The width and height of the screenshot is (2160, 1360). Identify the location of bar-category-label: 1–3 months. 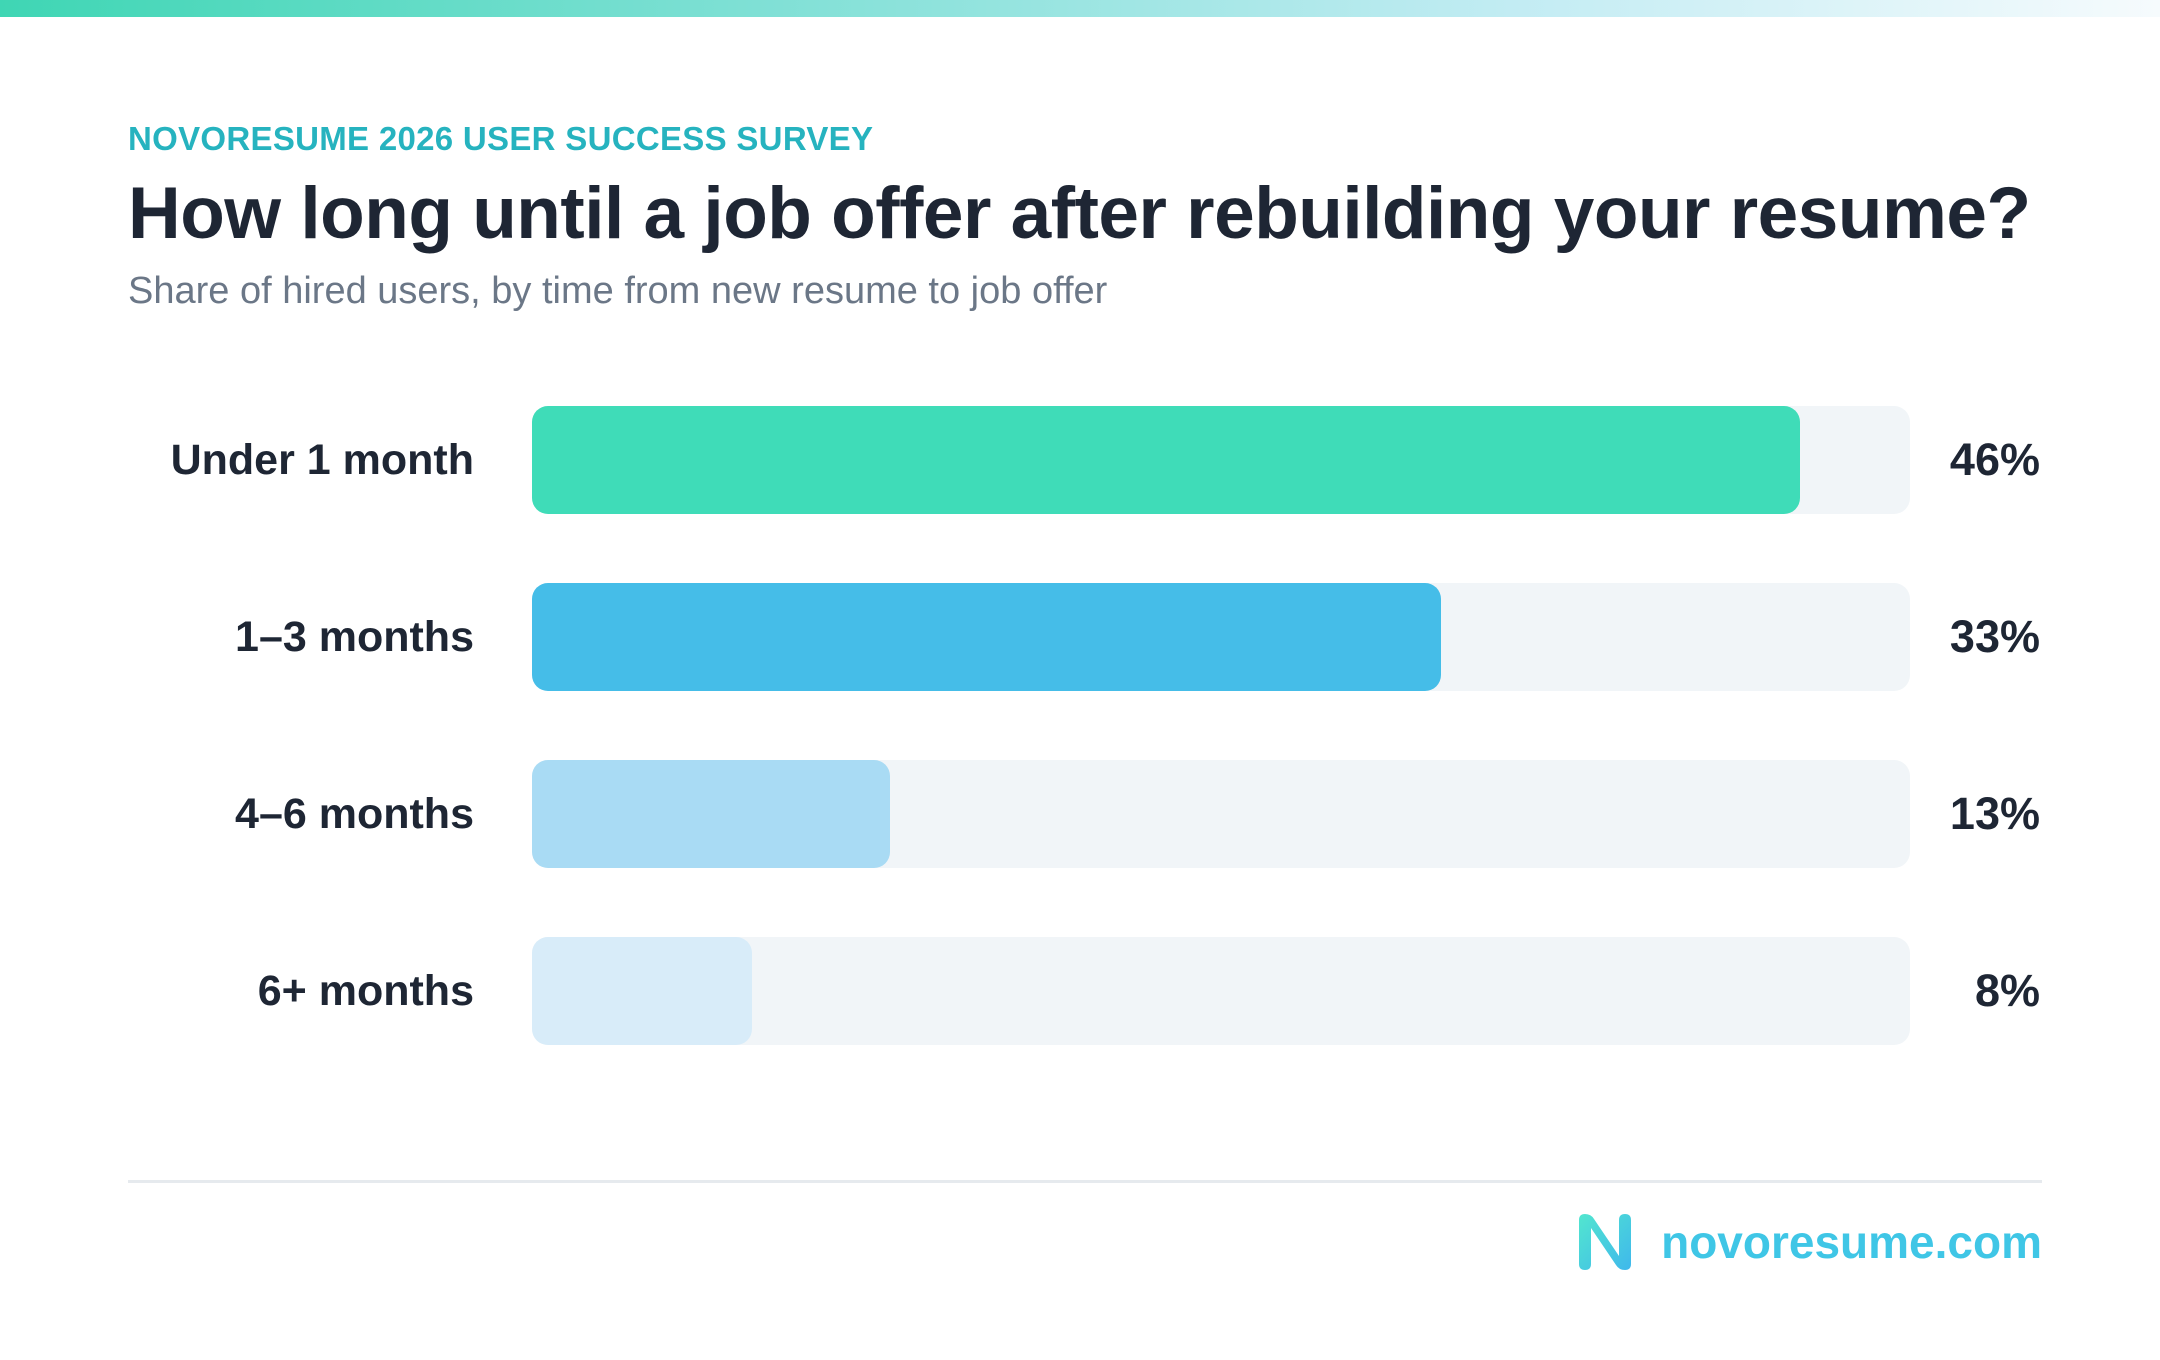
(354, 637).